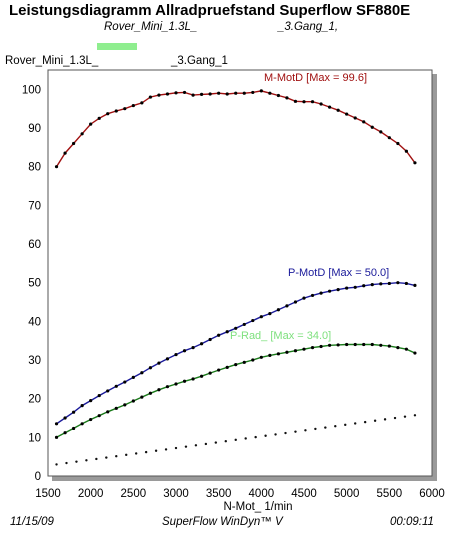  Describe the element at coordinates (48, 494) in the screenshot. I see `x-tick-label: 1500` at that location.